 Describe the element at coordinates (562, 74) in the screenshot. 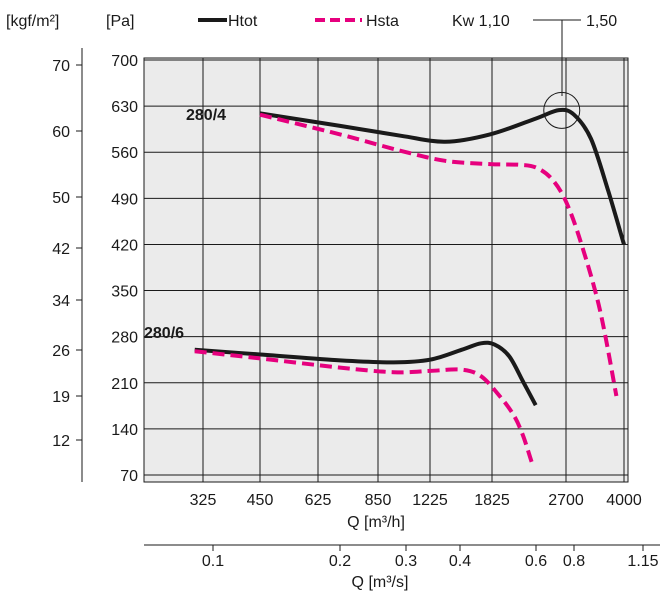

I see `kw-annotation` at that location.